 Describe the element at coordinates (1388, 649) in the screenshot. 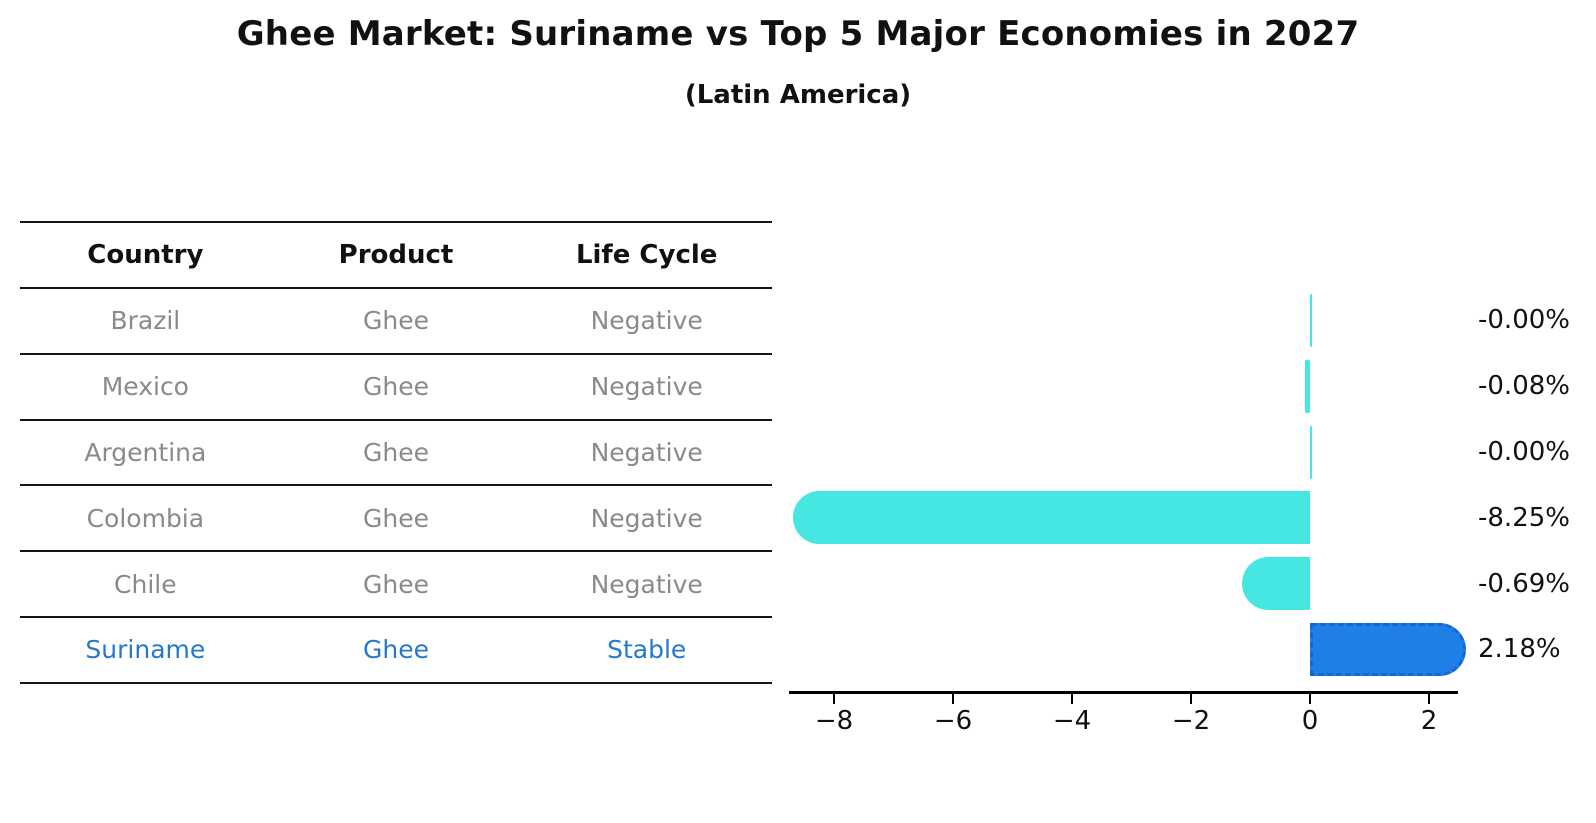

I see `bar-suriname` at that location.